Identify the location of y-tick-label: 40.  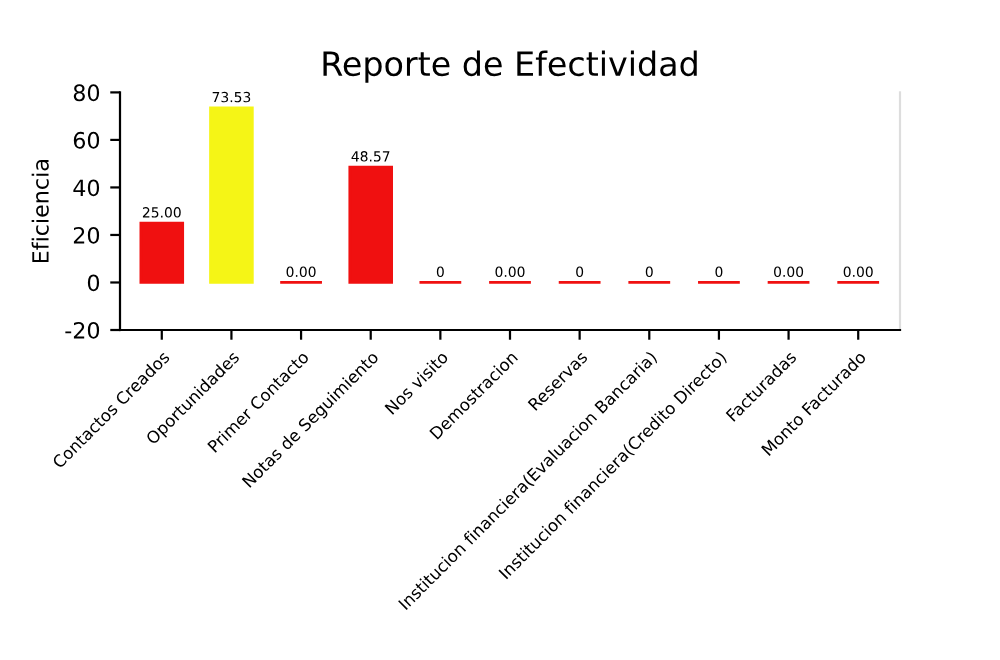
(86, 188).